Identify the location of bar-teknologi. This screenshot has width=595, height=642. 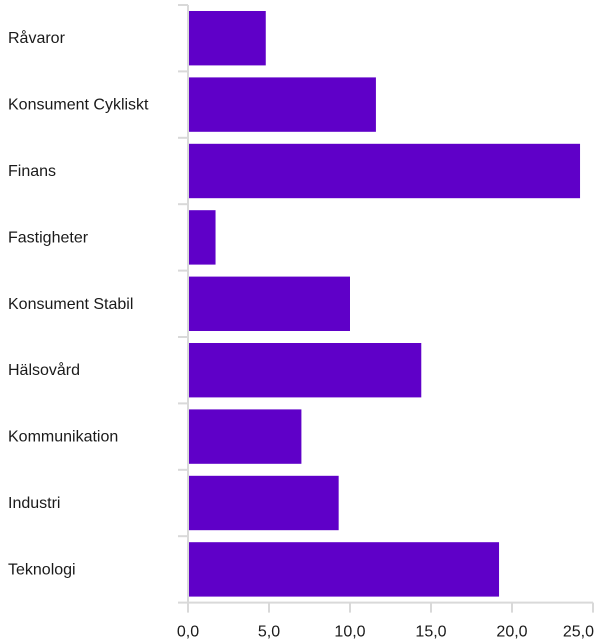
(344, 569).